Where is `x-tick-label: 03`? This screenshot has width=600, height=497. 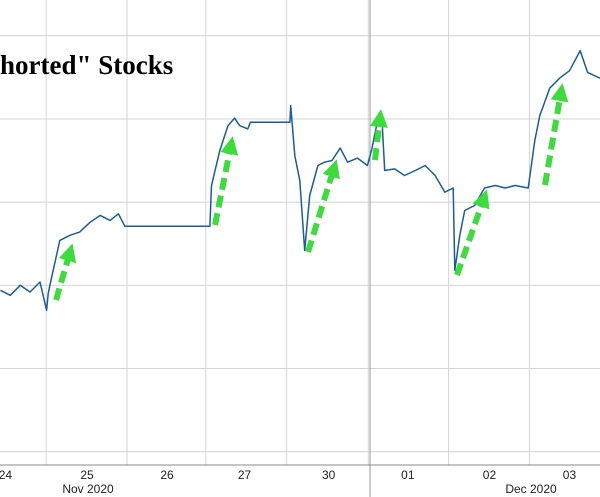
x-tick-label: 03 is located at coordinates (570, 475).